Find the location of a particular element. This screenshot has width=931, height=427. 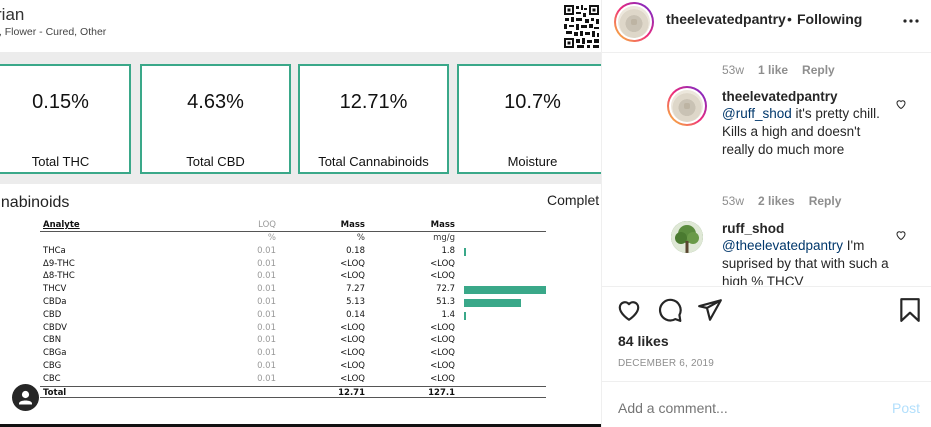

stat-label: Total THC is located at coordinates (60, 161).